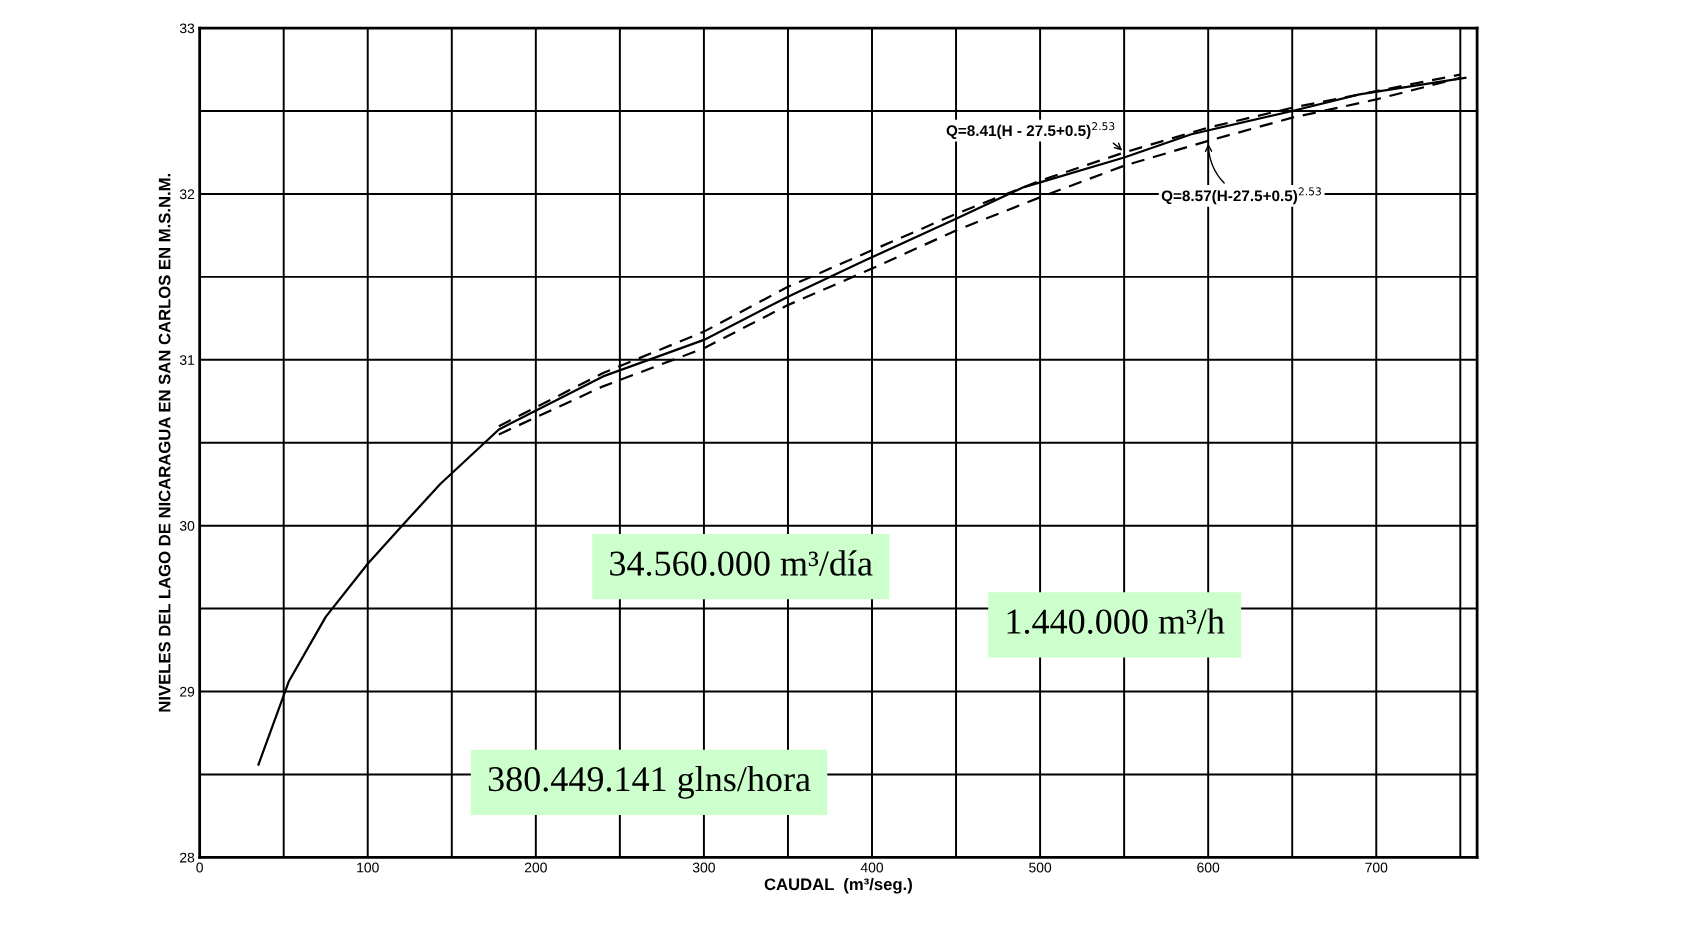  Describe the element at coordinates (199, 867) in the screenshot. I see `x-tick-label: 0` at that location.